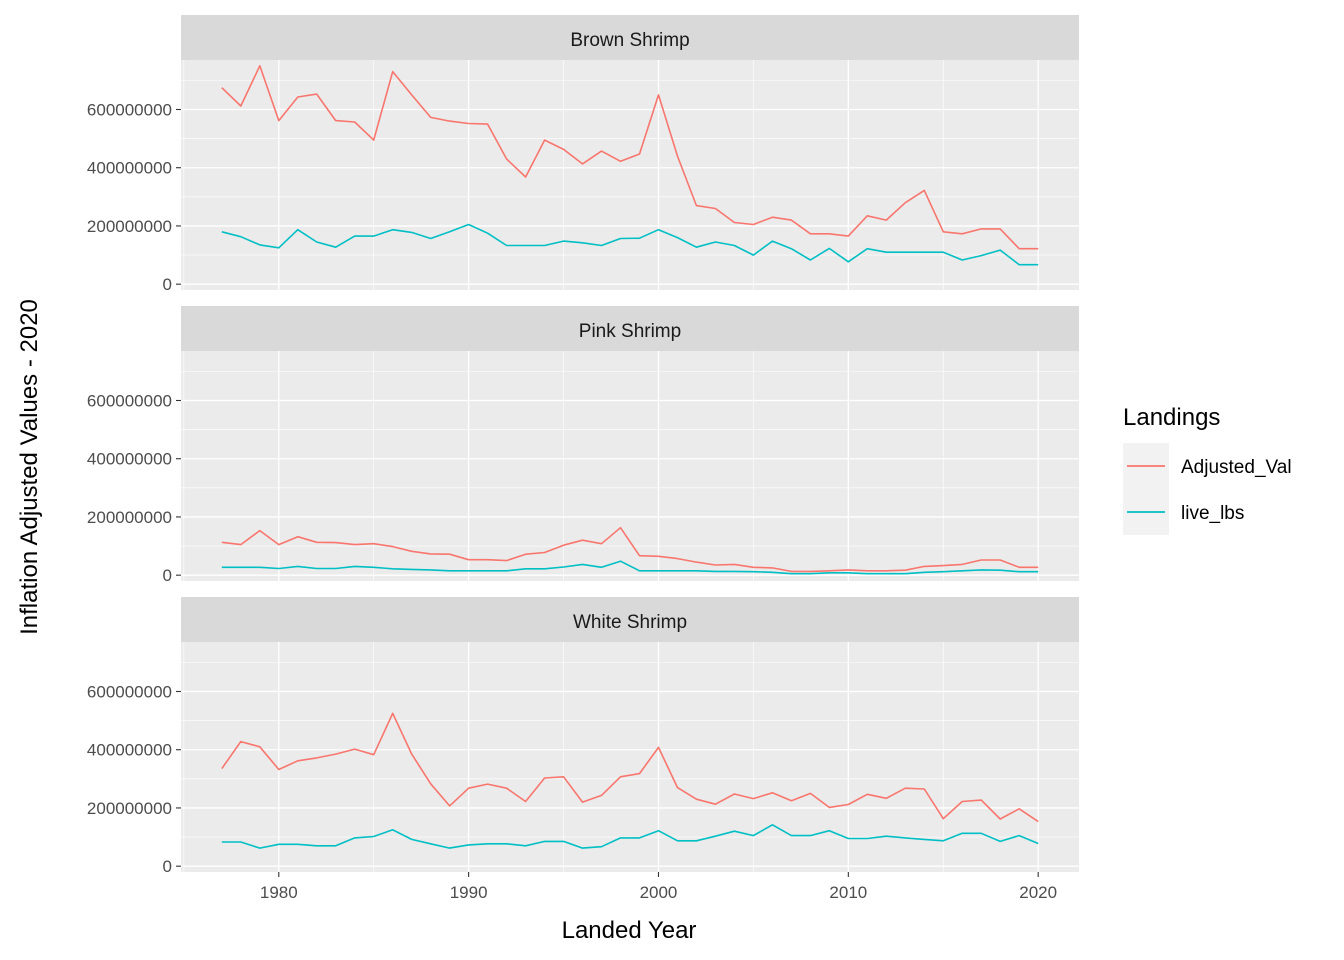  Describe the element at coordinates (630, 836) in the screenshot. I see `series-line-white-shrimp-live-lbs` at that location.